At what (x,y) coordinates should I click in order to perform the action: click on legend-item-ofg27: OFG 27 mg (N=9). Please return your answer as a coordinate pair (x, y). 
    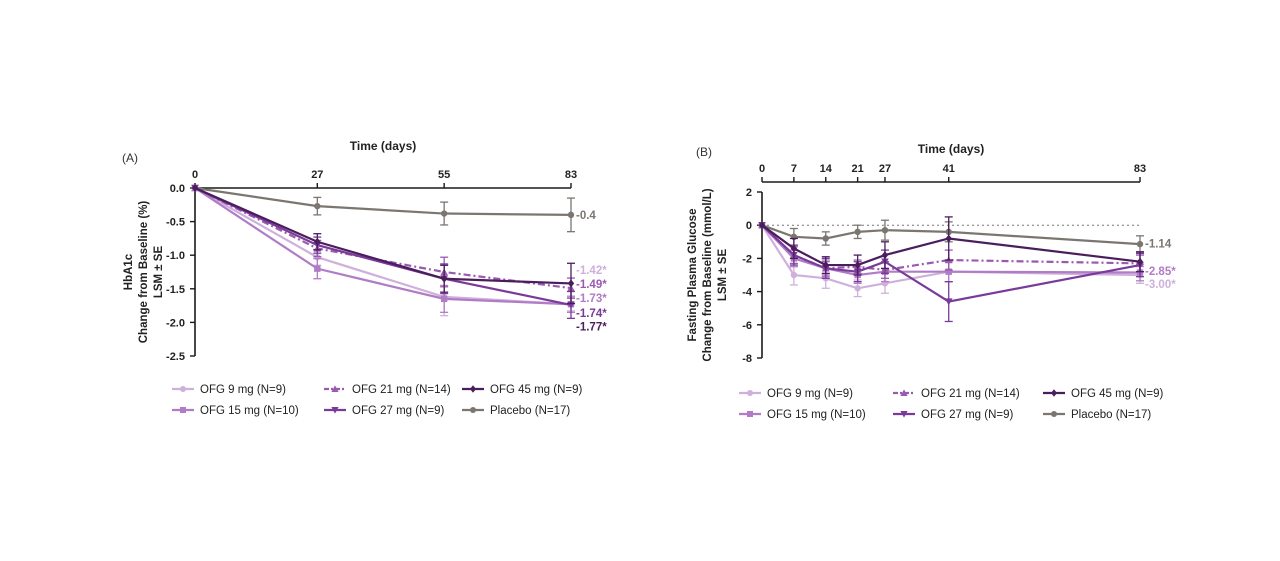
    Looking at the image, I should click on (384, 411).